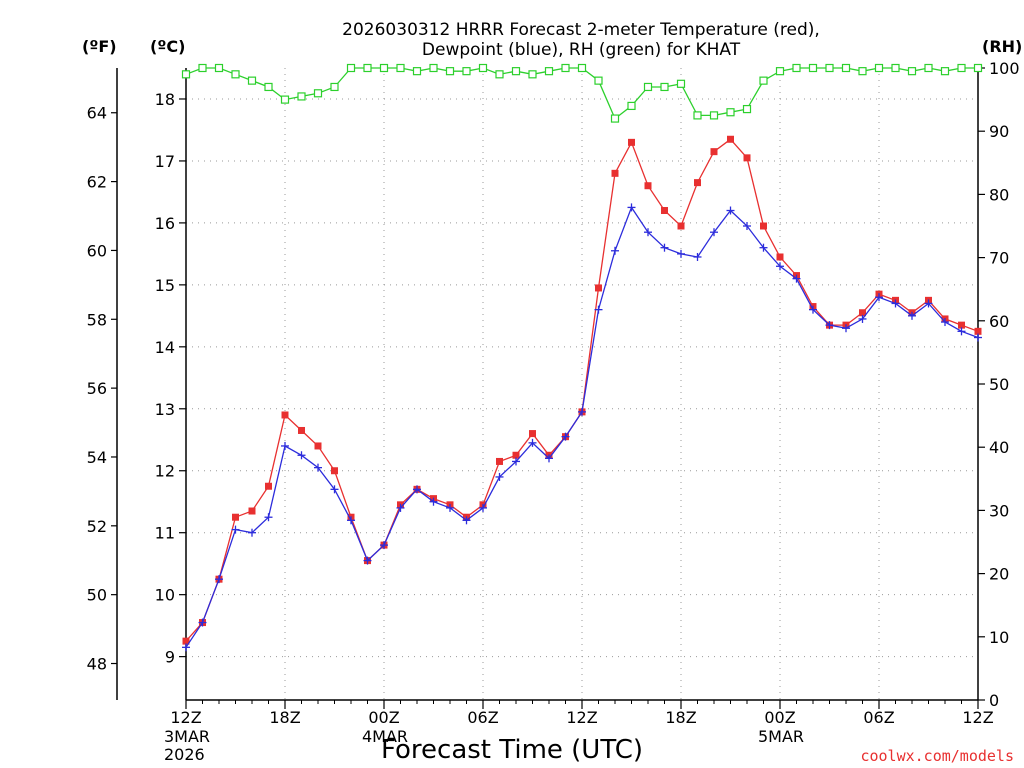 Image resolution: width=1024 pixels, height=768 pixels. I want to click on fahrenheit-unit-label: (ºF), so click(99, 46).